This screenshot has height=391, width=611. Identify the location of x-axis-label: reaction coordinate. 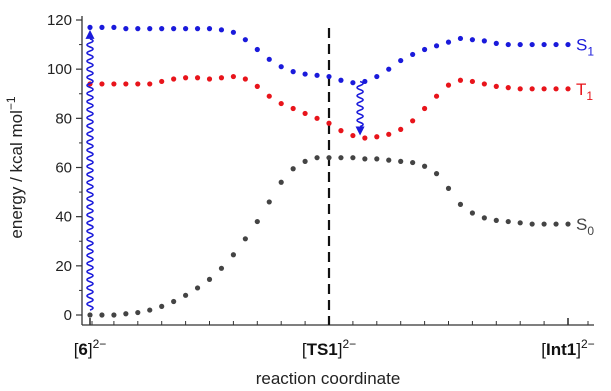
(328, 378).